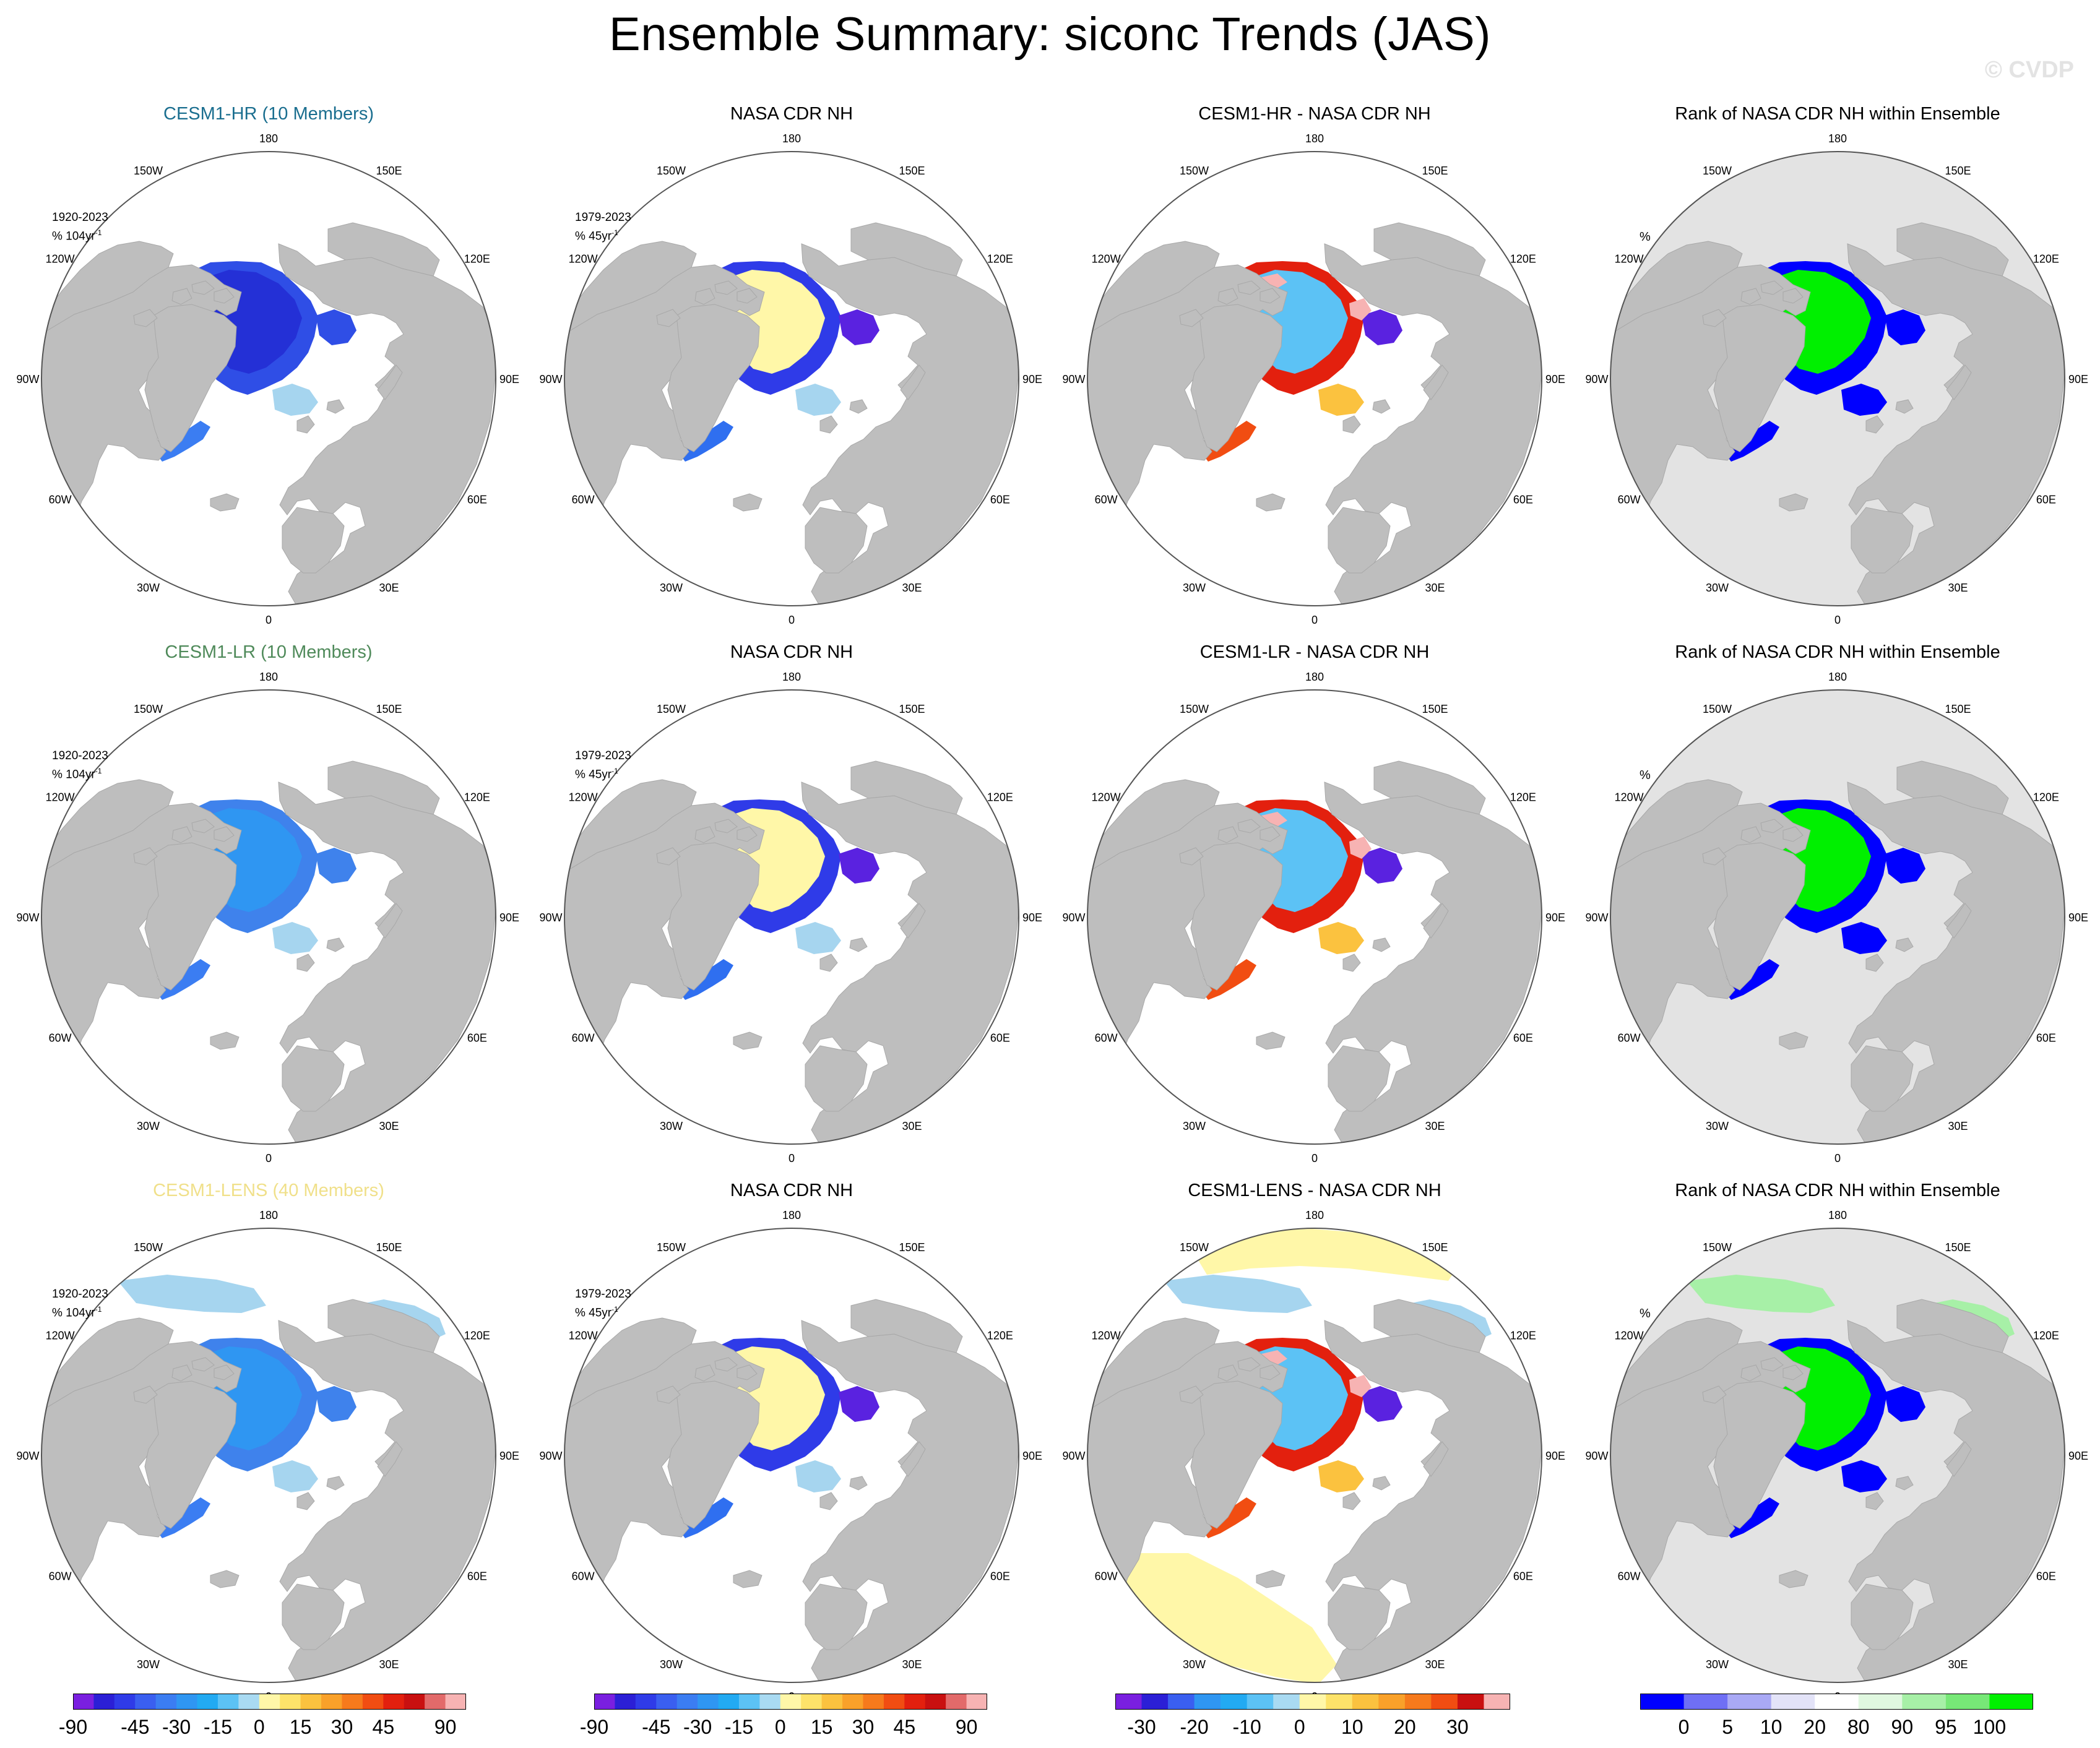  I want to click on longitude-label: 180, so click(268, 677).